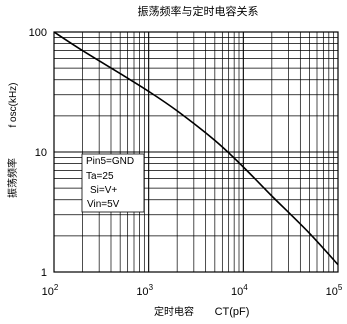  I want to click on x-tick-label: 10⁵, so click(334, 290).